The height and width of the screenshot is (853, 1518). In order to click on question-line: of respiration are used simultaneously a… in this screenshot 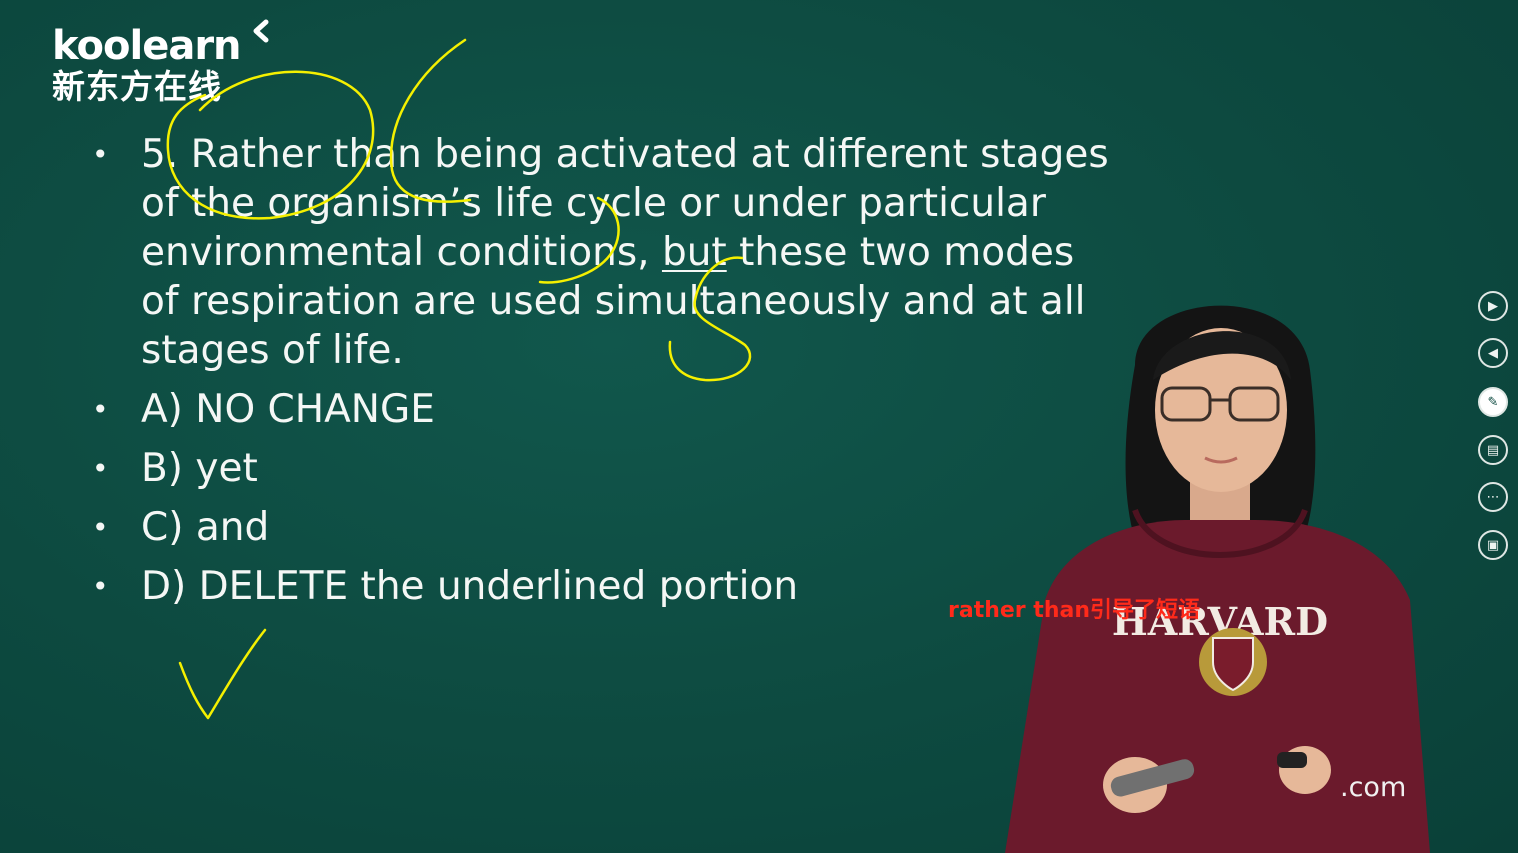, I will do `click(613, 301)`.